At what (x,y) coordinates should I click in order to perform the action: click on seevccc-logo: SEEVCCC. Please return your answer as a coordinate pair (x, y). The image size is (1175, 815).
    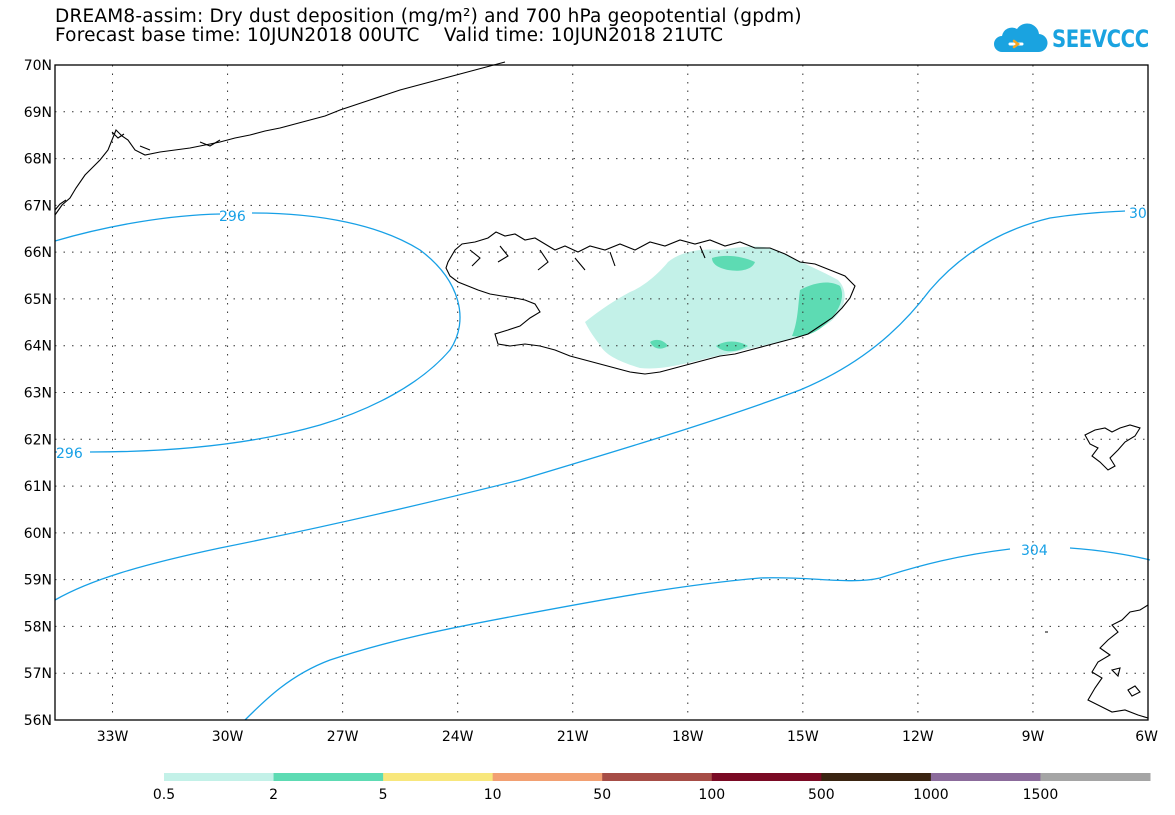
    Looking at the image, I should click on (1080, 39).